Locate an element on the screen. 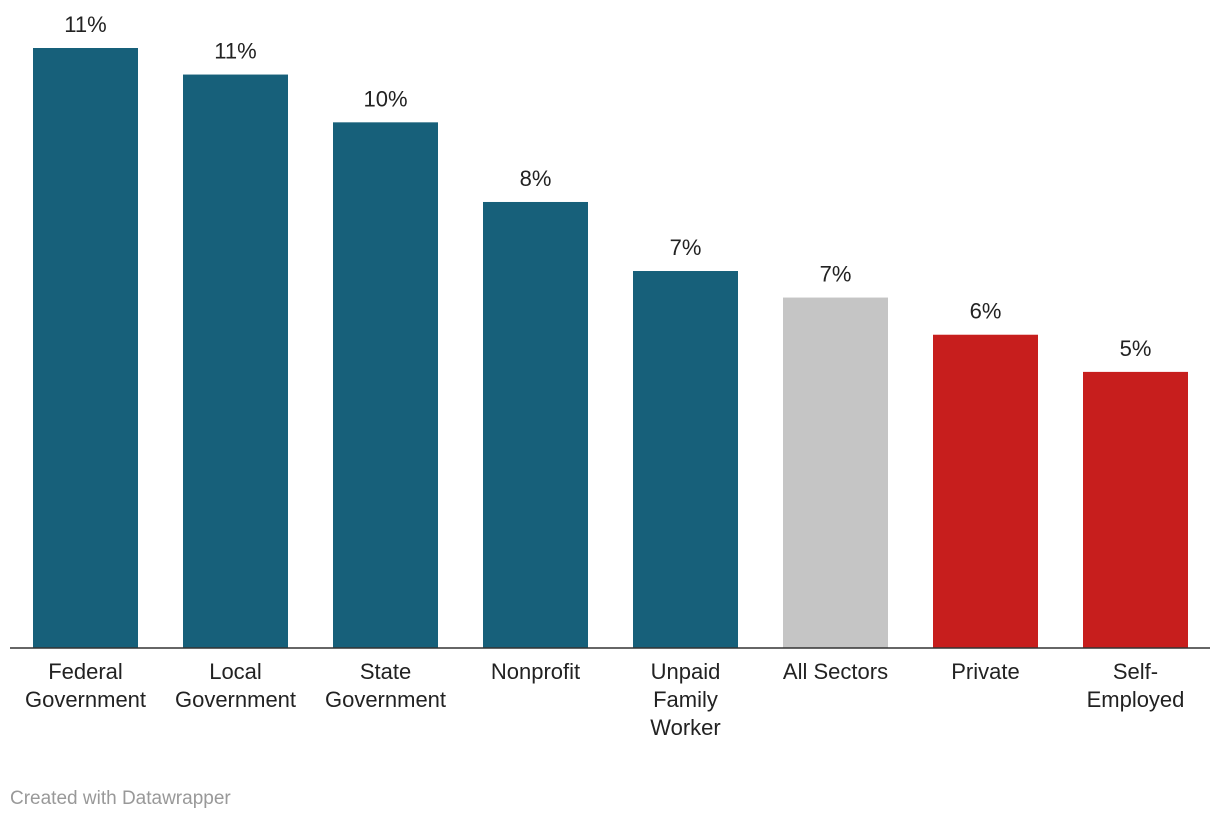 This screenshot has height=824, width=1220. x-tick-label: State Government is located at coordinates (385, 685).